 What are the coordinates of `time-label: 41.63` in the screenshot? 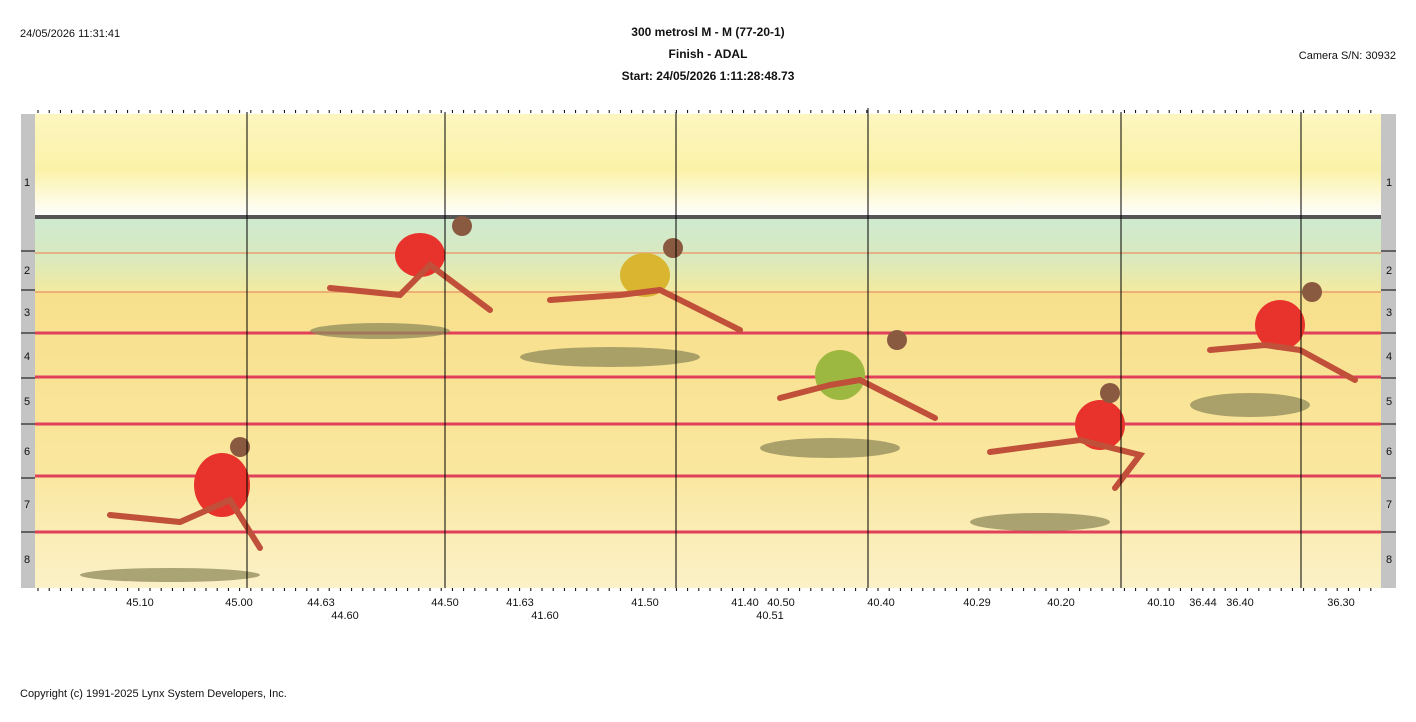 It's located at (520, 603).